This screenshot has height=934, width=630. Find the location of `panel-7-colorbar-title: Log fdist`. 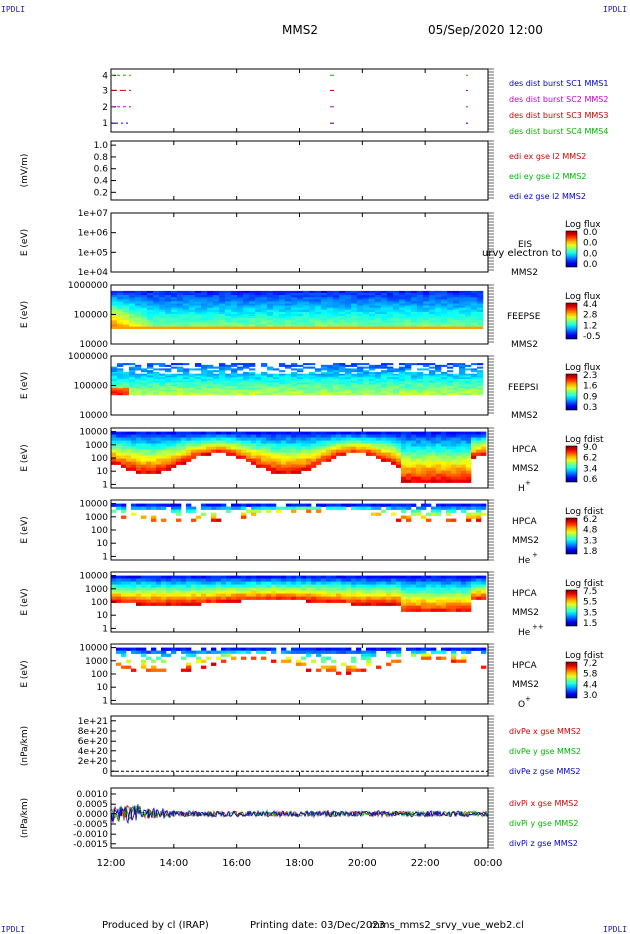

panel-7-colorbar-title: Log fdist is located at coordinates (584, 584).